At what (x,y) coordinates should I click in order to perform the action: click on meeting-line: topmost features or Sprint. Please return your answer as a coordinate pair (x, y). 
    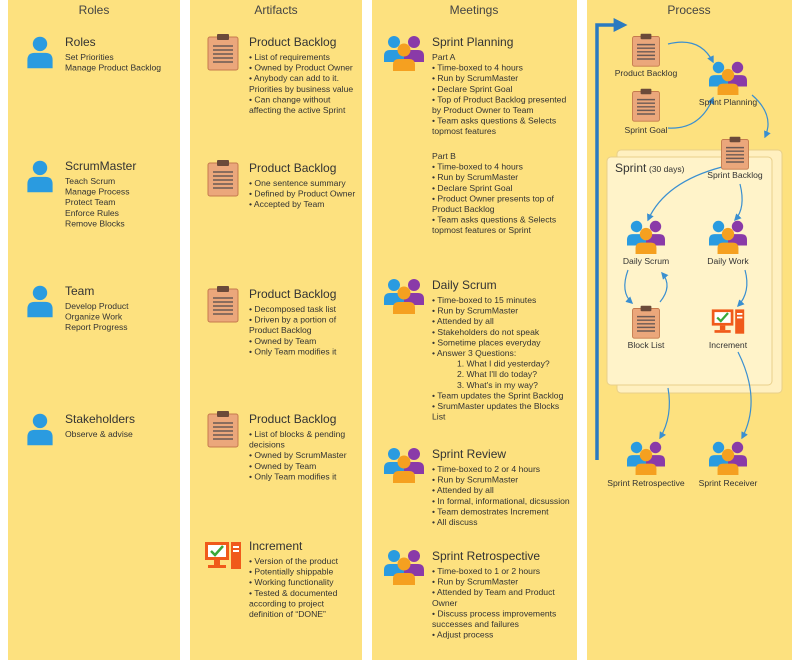
    Looking at the image, I should click on (481, 230).